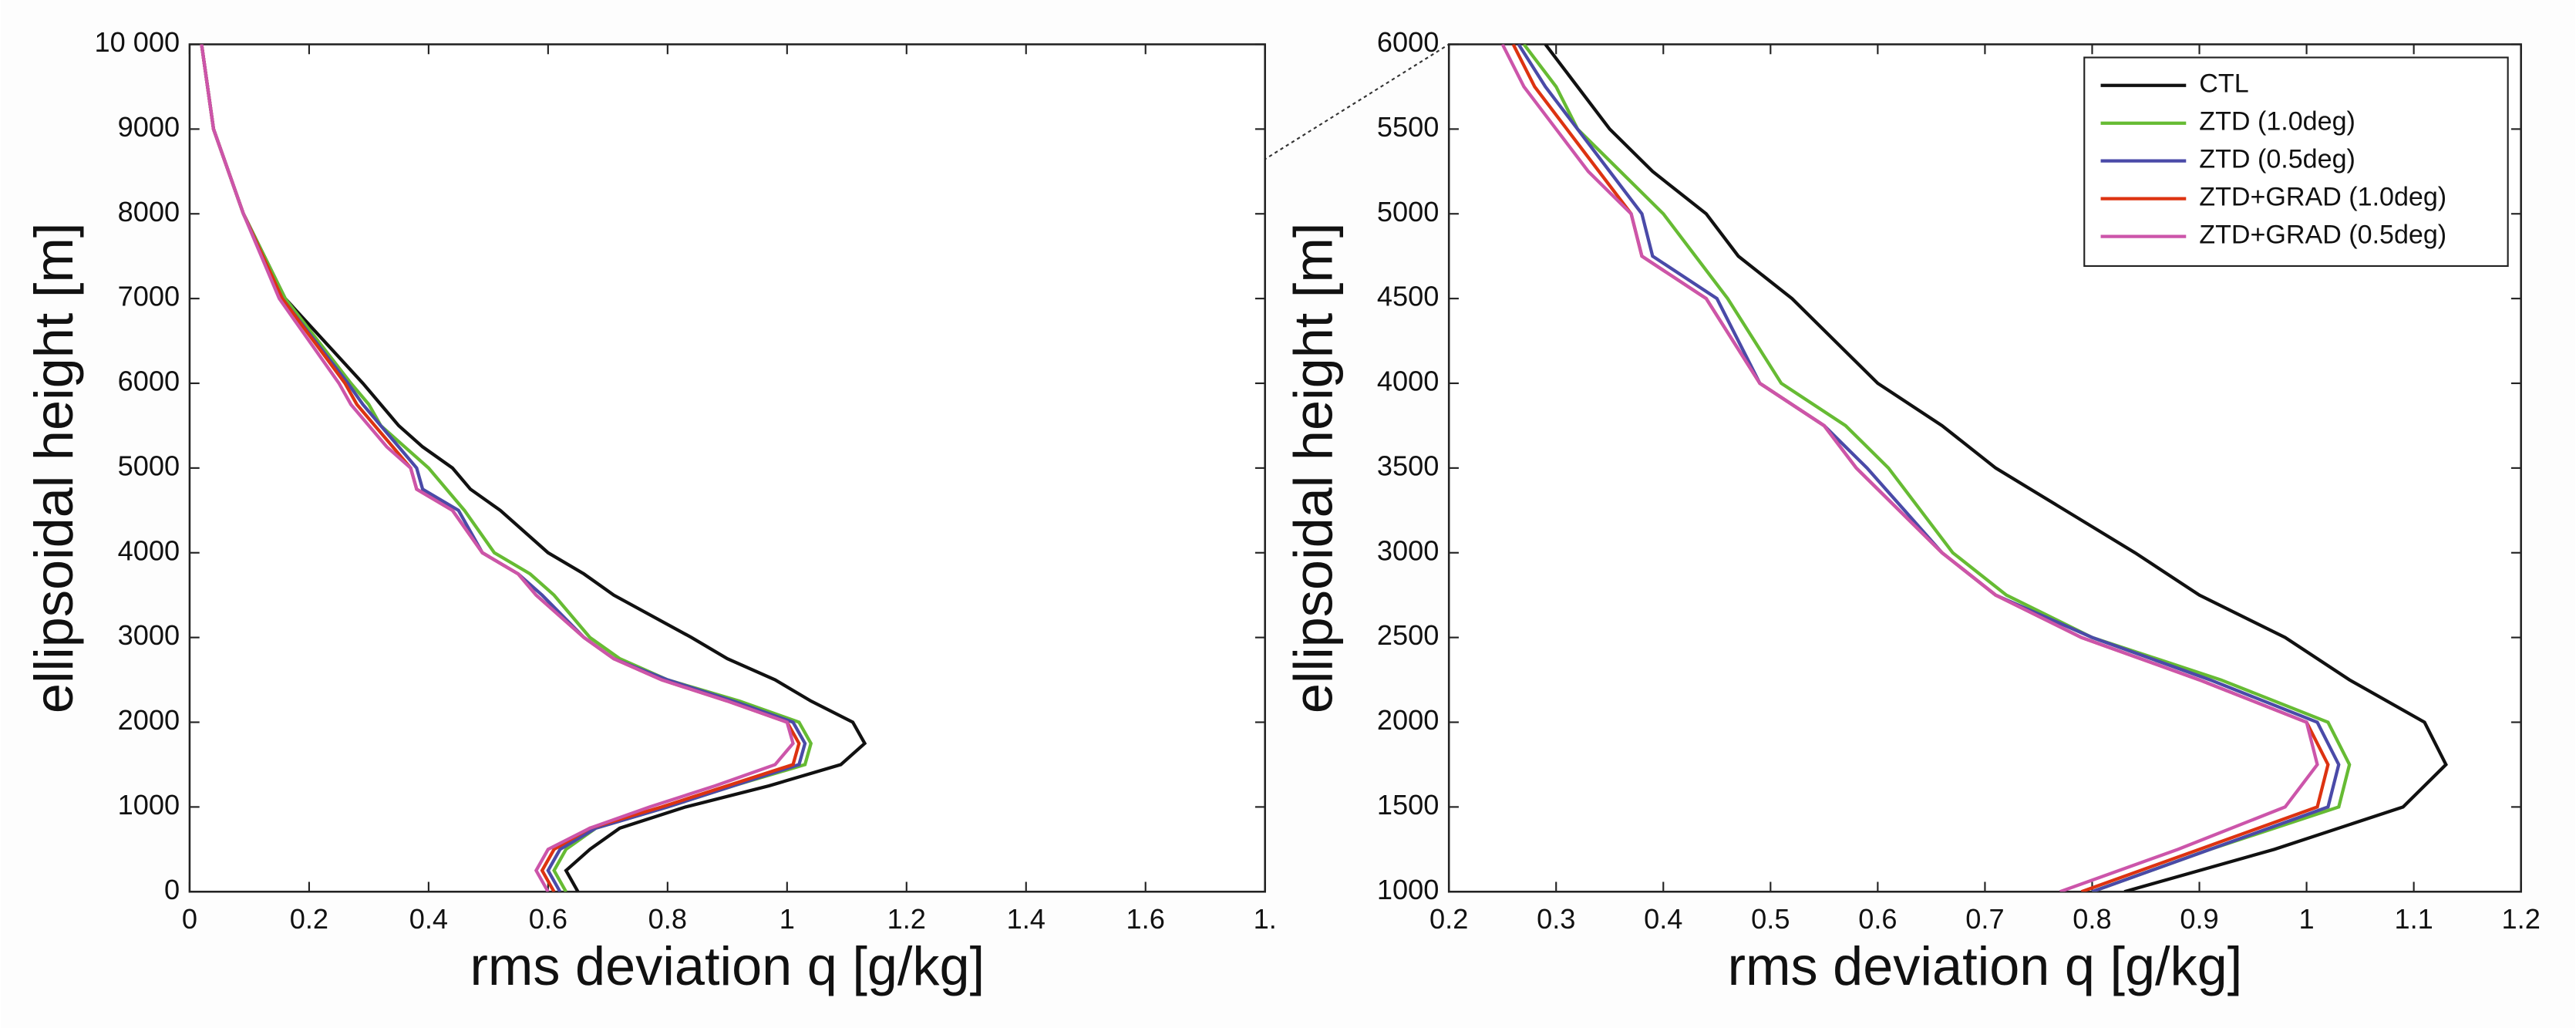 The width and height of the screenshot is (2576, 1028). I want to click on y-tick-label: 1500, so click(1408, 805).